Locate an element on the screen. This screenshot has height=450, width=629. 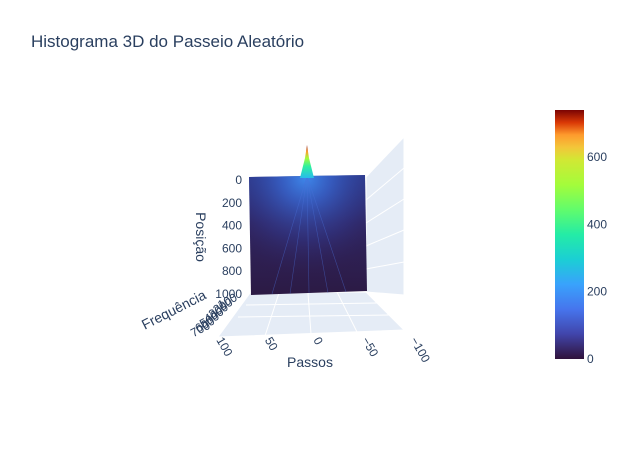
colorbar-ticks: 0 200 400 600 is located at coordinates (597, 258).